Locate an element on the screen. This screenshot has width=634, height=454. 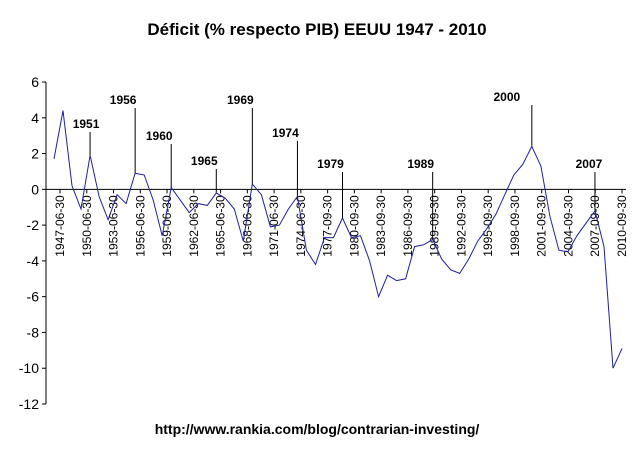
annotation-label: 1965 is located at coordinates (204, 161).